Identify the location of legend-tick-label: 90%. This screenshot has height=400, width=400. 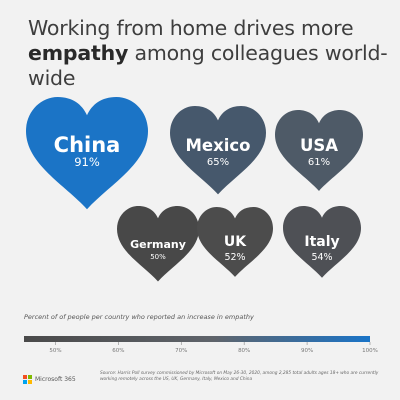
(307, 351).